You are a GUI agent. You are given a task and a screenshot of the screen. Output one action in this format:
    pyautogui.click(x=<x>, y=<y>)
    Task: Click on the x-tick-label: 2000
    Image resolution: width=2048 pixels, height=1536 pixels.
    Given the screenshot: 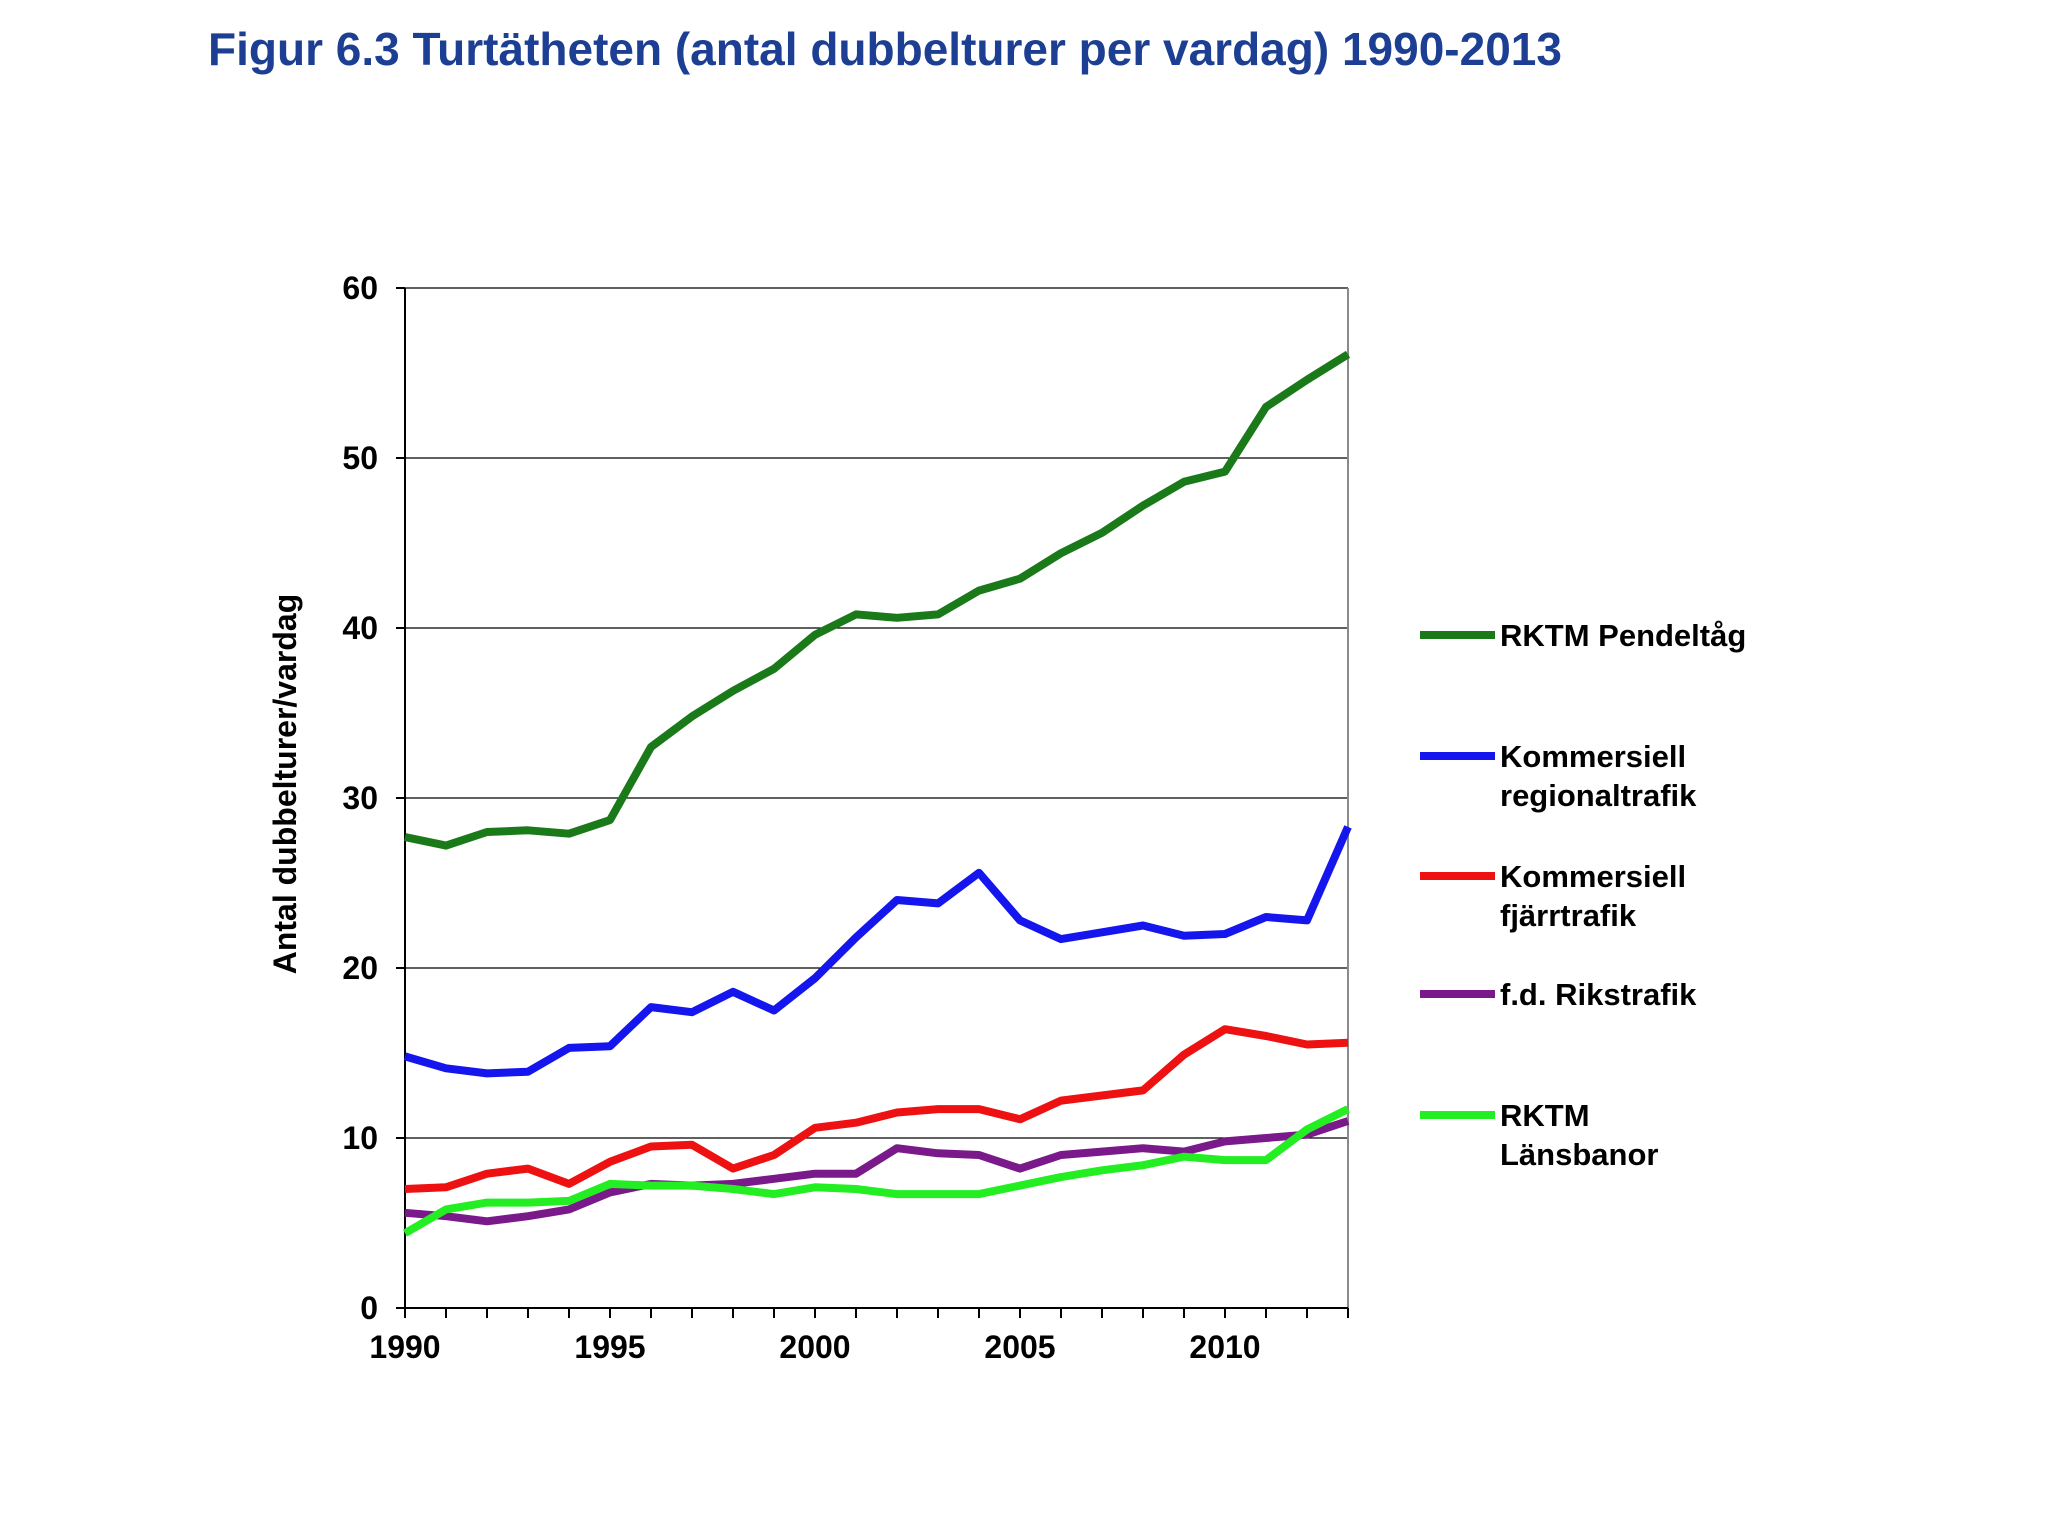 What is the action you would take?
    pyautogui.click(x=814, y=1347)
    